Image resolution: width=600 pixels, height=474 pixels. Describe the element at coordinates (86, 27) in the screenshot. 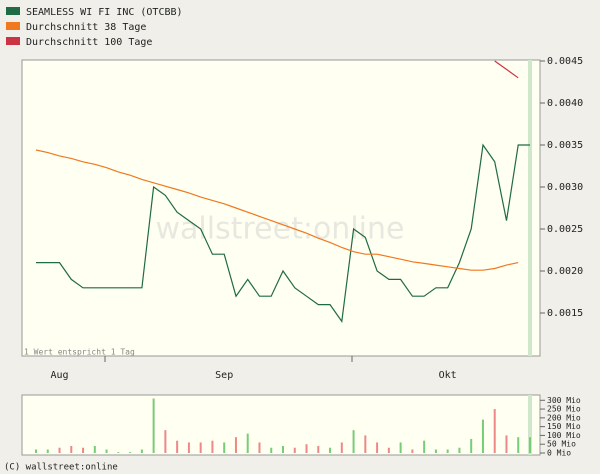

I see `legend-label: Durchschnitt 38 Tage` at that location.